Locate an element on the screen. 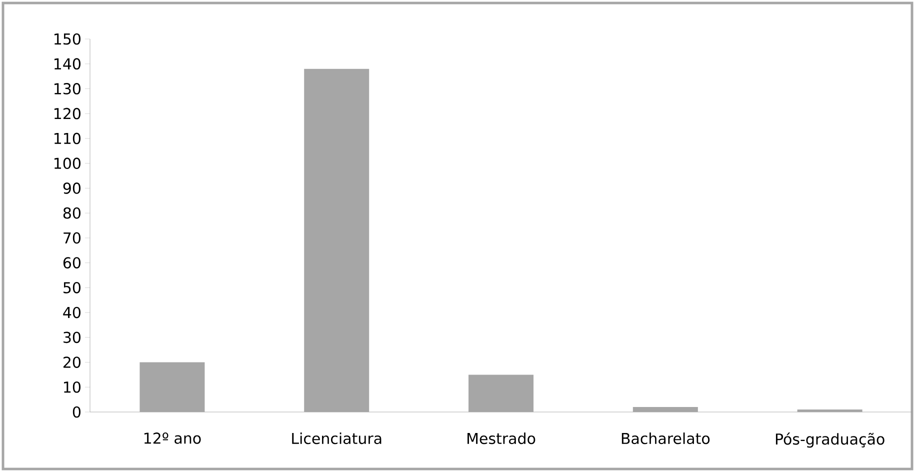  y-tick-label: 20 is located at coordinates (71, 362).